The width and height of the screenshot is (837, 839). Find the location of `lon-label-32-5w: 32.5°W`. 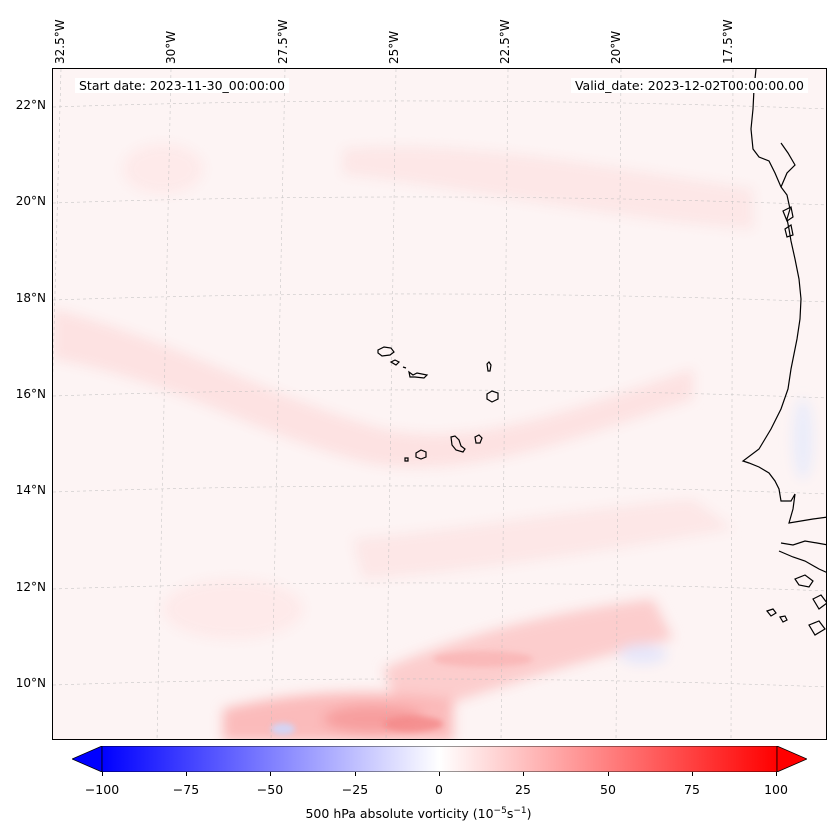

lon-label-32-5w: 32.5°W is located at coordinates (60, 41).